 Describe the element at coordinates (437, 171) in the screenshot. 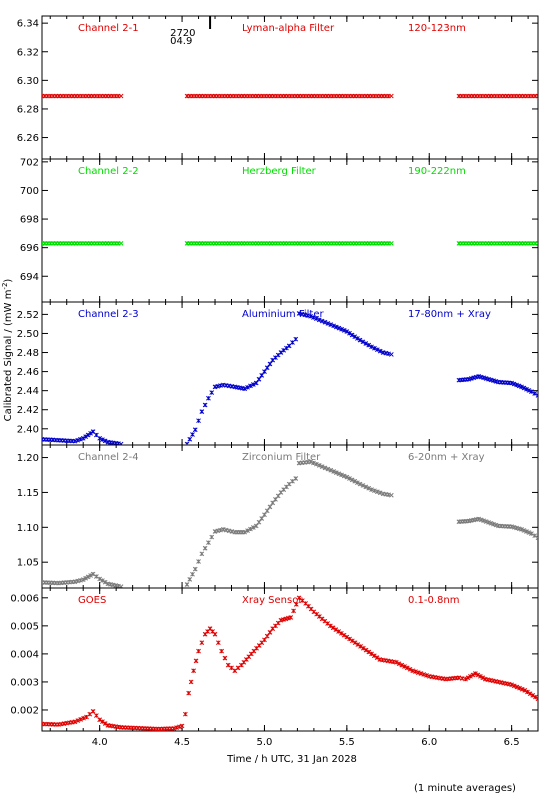

I see `panel-label: 190-222nm` at that location.